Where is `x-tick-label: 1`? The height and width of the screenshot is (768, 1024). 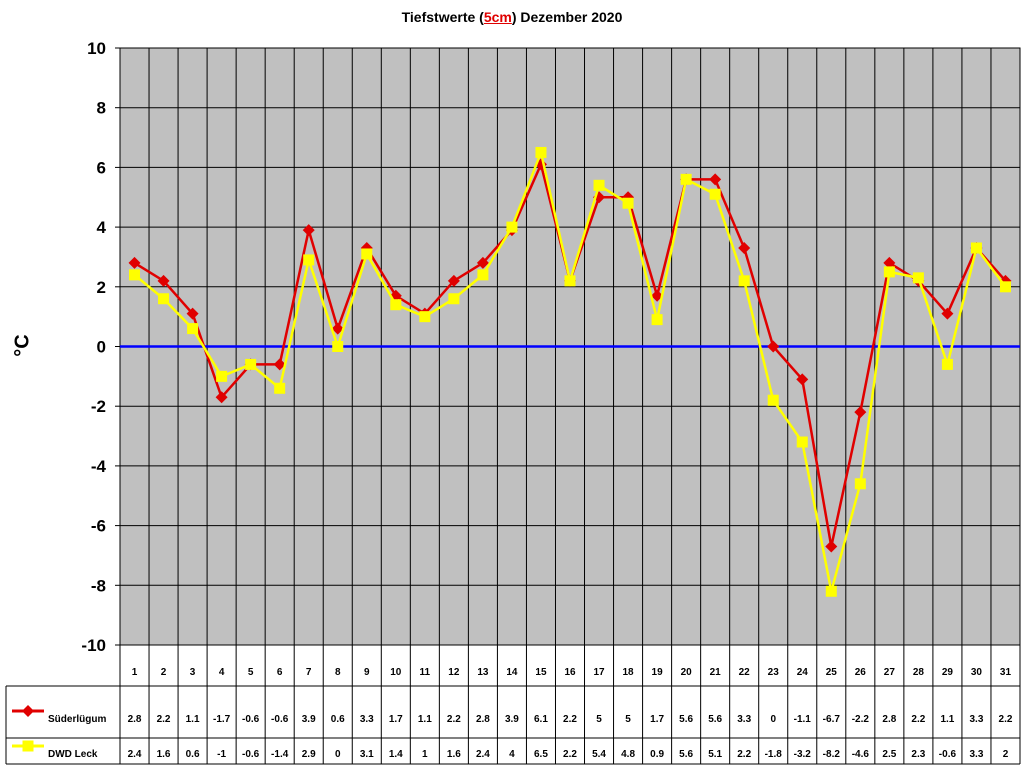
x-tick-label: 1 is located at coordinates (135, 672).